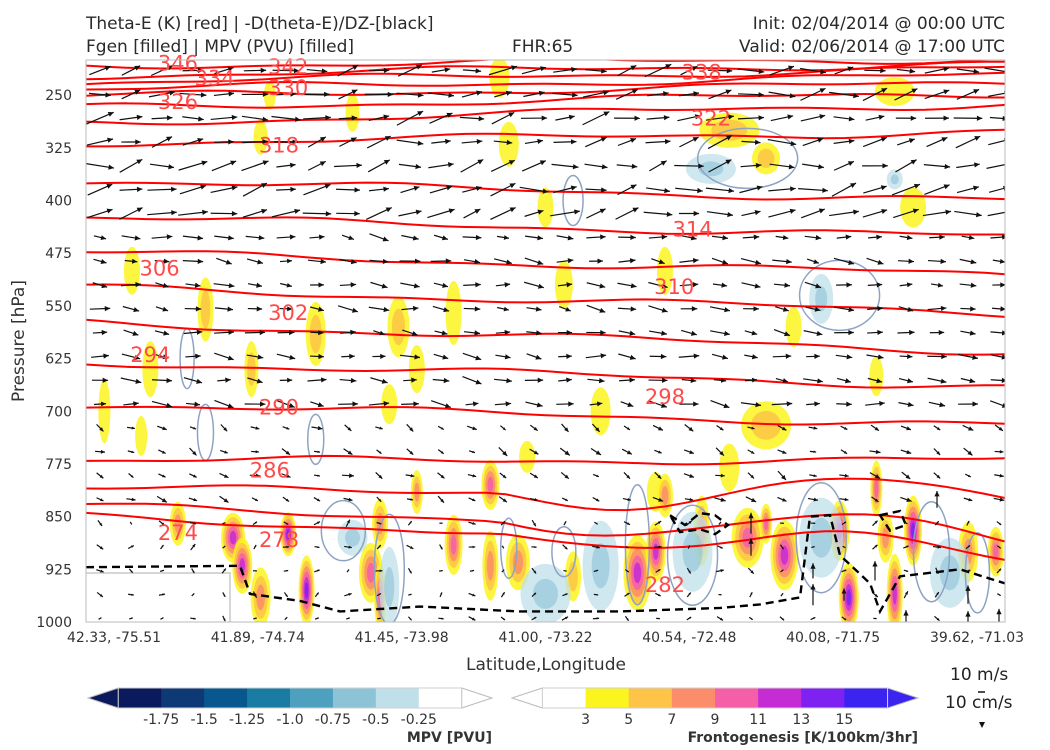  What do you see at coordinates (702, 73) in the screenshot?
I see `theta-e-label: 338` at bounding box center [702, 73].